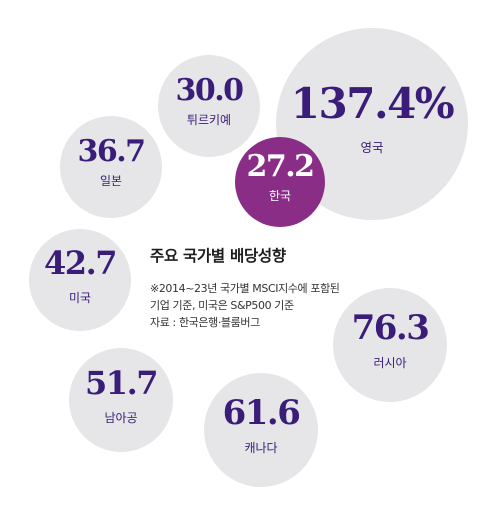  Describe the element at coordinates (110, 151) in the screenshot. I see `bubble-value-label: 36.7` at that location.